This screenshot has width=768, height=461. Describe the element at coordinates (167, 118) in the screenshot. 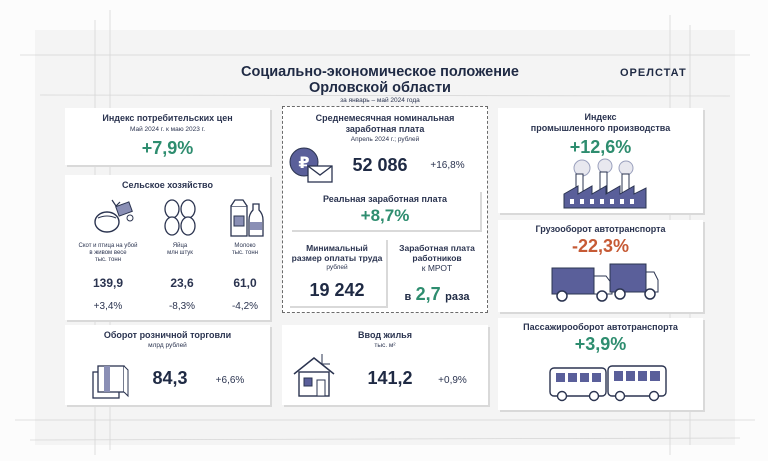

I see `cpi-title: Индекс потребительских цен` at that location.